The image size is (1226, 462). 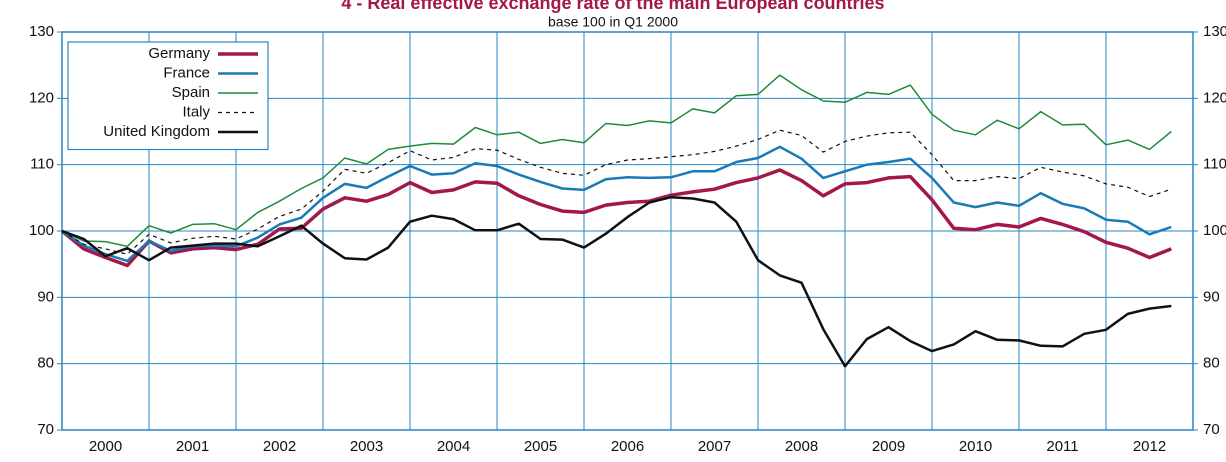 What do you see at coordinates (1062, 446) in the screenshot?
I see `x-tick-label: 2011` at bounding box center [1062, 446].